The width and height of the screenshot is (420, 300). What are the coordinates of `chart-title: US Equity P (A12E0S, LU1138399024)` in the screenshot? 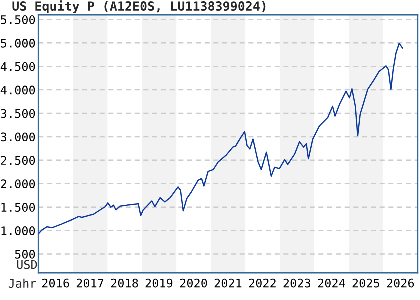 It's located at (139, 7).